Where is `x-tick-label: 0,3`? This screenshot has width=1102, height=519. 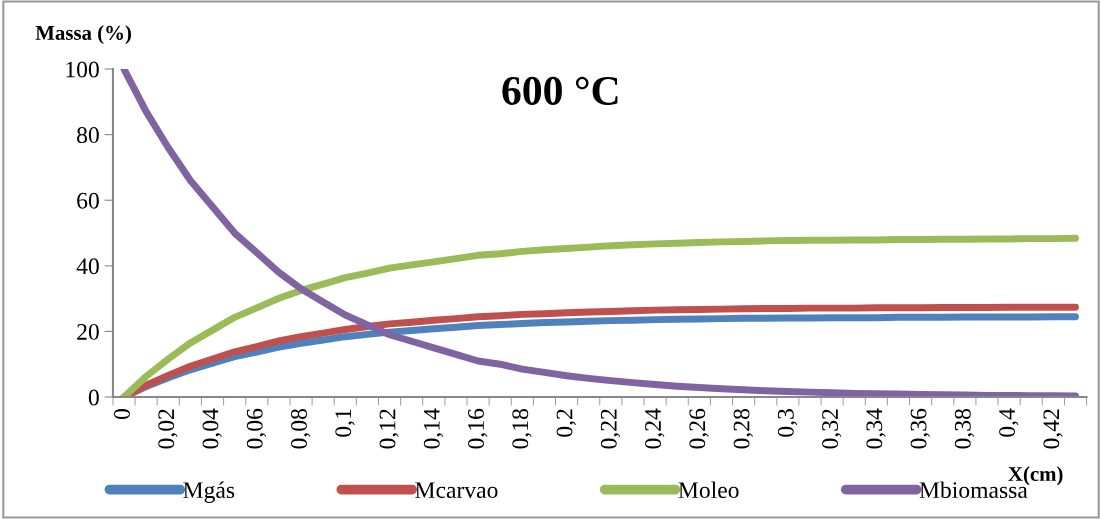
x-tick-label: 0,3 is located at coordinates (787, 423).